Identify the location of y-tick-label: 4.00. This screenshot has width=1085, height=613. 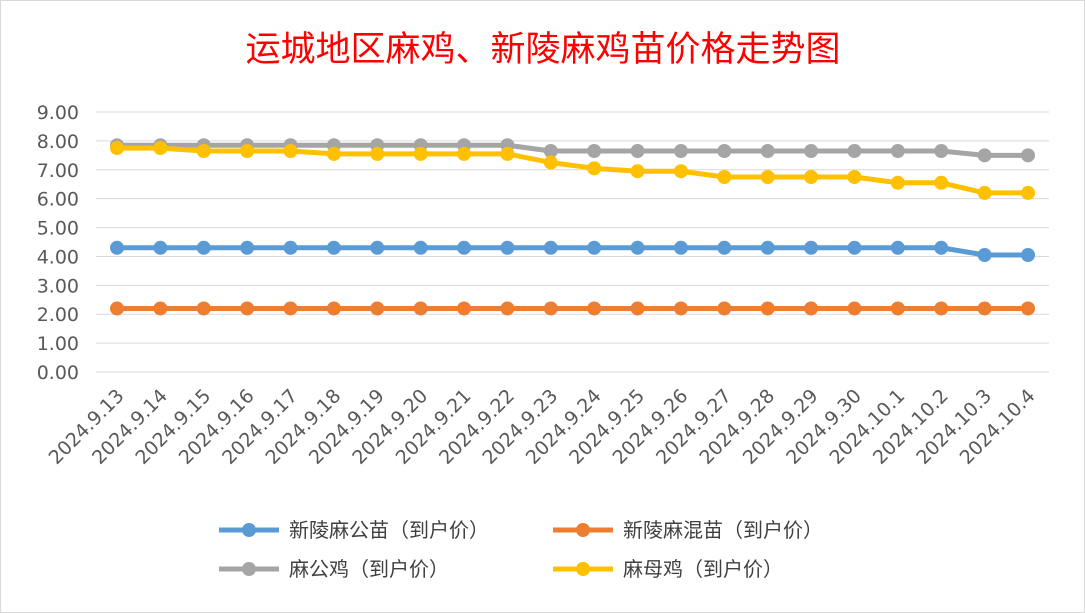
(58, 257).